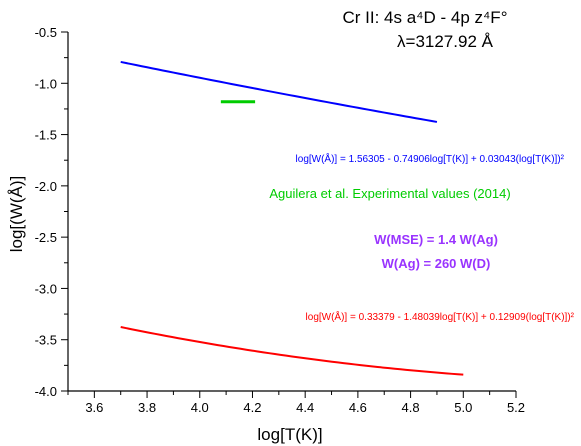 Image resolution: width=581 pixels, height=446 pixels. What do you see at coordinates (147, 407) in the screenshot?
I see `x-tick-label: 3.8` at bounding box center [147, 407].